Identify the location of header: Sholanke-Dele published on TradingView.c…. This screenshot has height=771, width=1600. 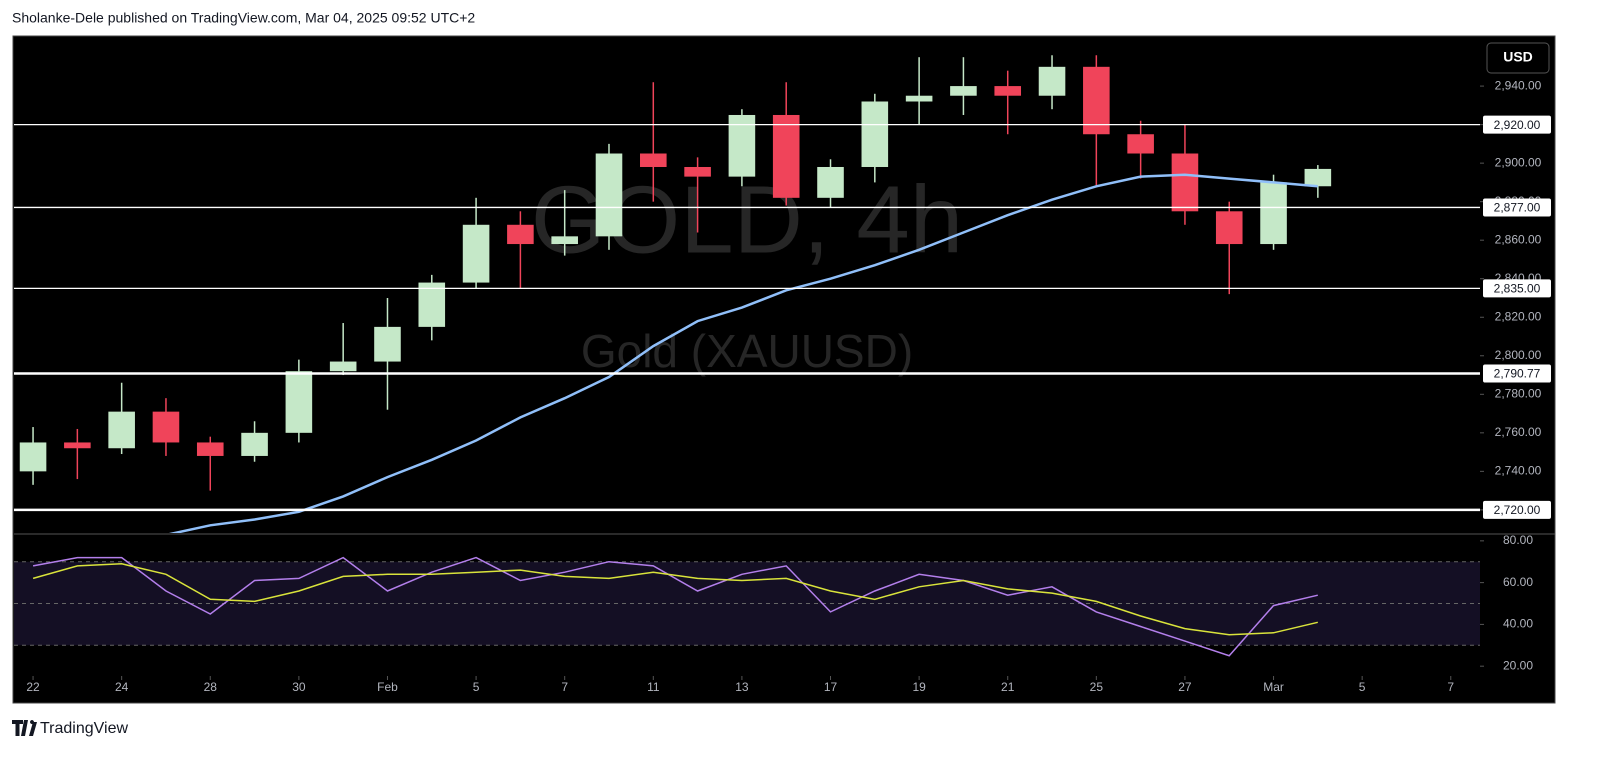
(243, 18).